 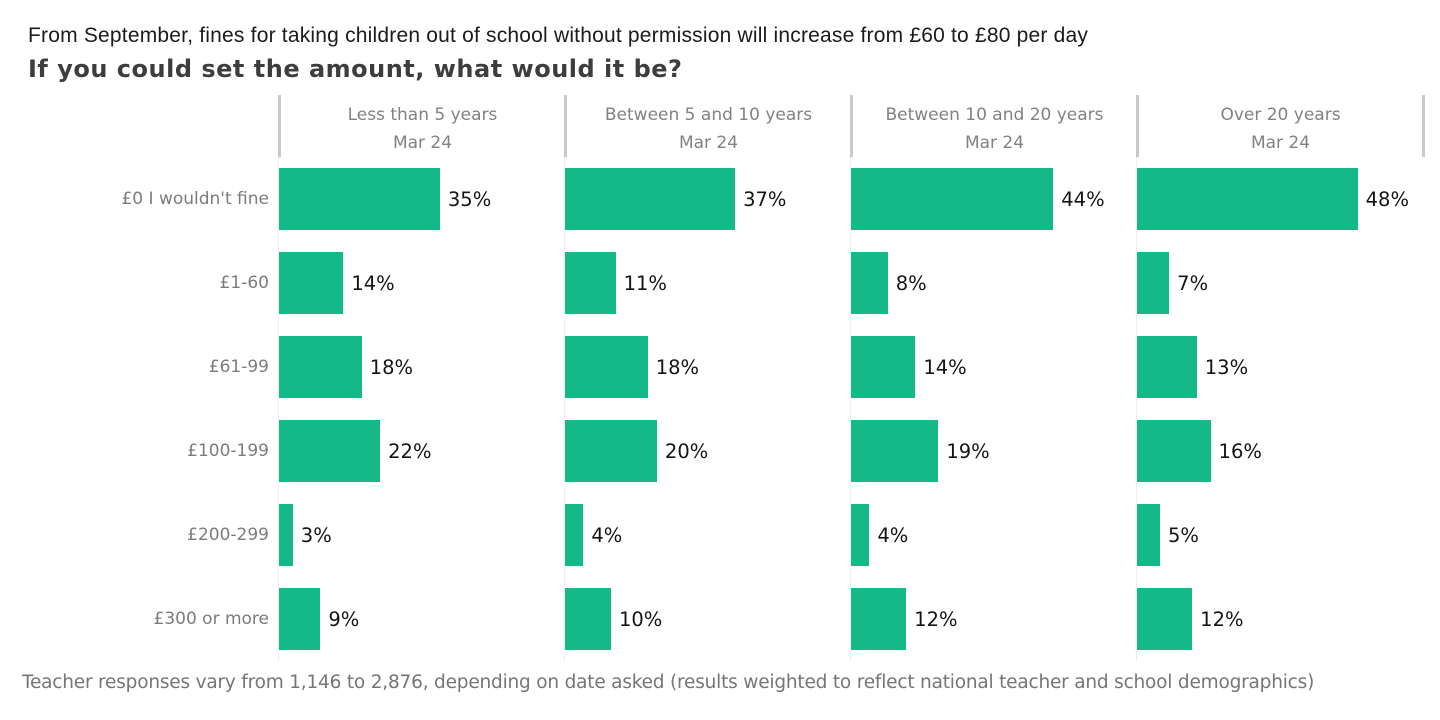 What do you see at coordinates (765, 199) in the screenshot?
I see `bar-value-label: 37%` at bounding box center [765, 199].